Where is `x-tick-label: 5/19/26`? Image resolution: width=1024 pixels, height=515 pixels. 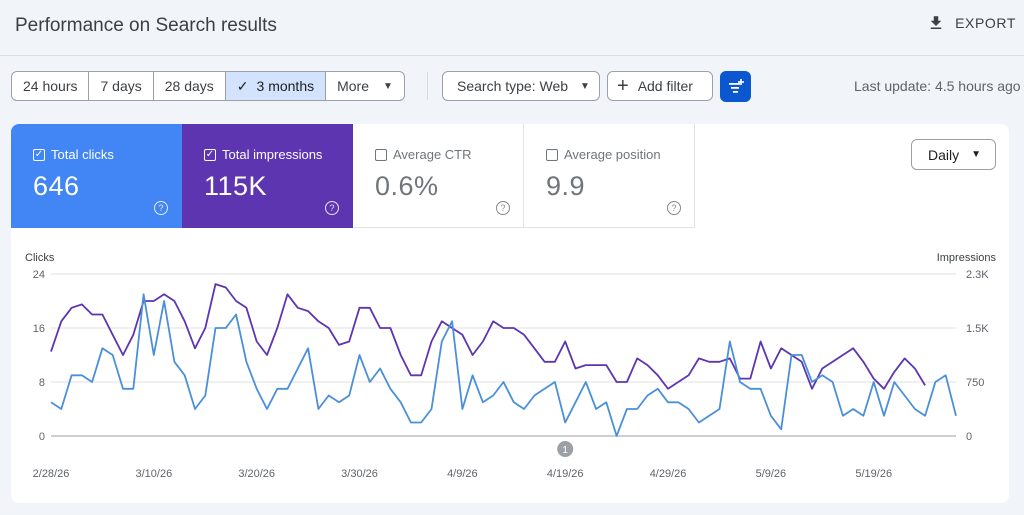
x-tick-label: 5/19/26 is located at coordinates (873, 474).